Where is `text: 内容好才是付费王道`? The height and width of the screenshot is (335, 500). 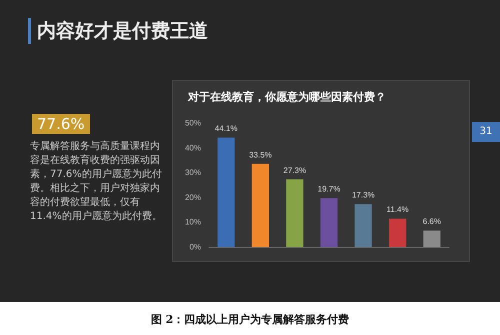
text: 内容好才是付费王道 is located at coordinates (118, 31).